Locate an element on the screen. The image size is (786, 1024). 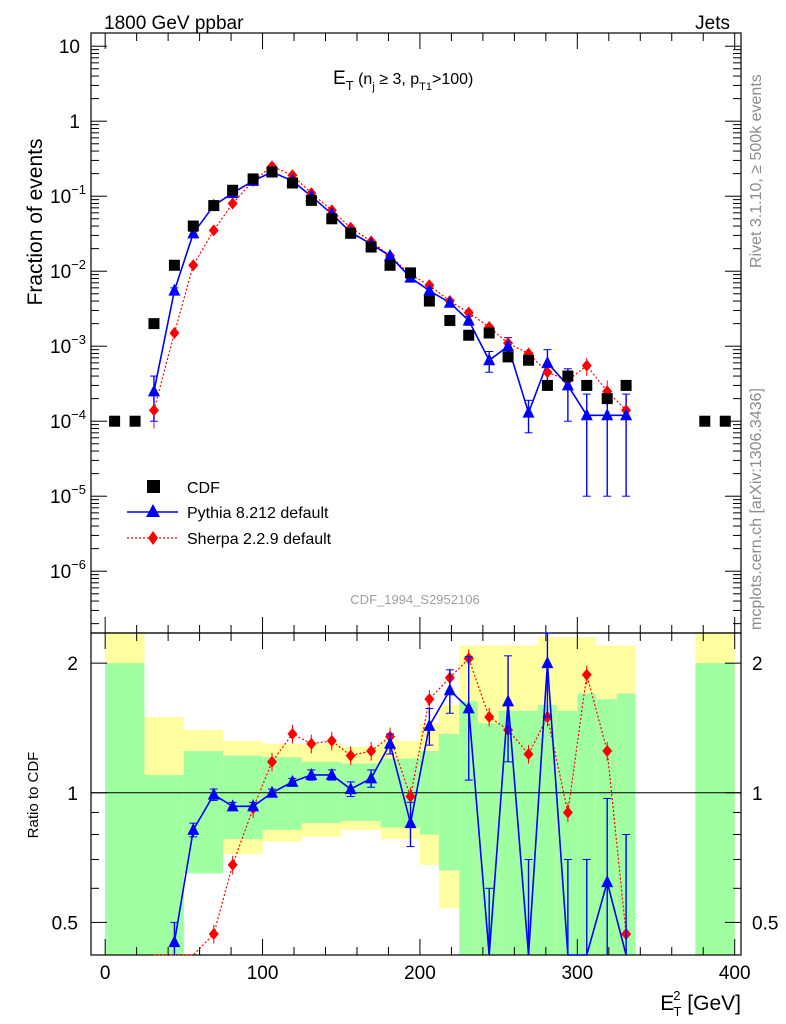
rivet-version-label: Rivet 3.1.10, ≥ 500k events is located at coordinates (756, 171).